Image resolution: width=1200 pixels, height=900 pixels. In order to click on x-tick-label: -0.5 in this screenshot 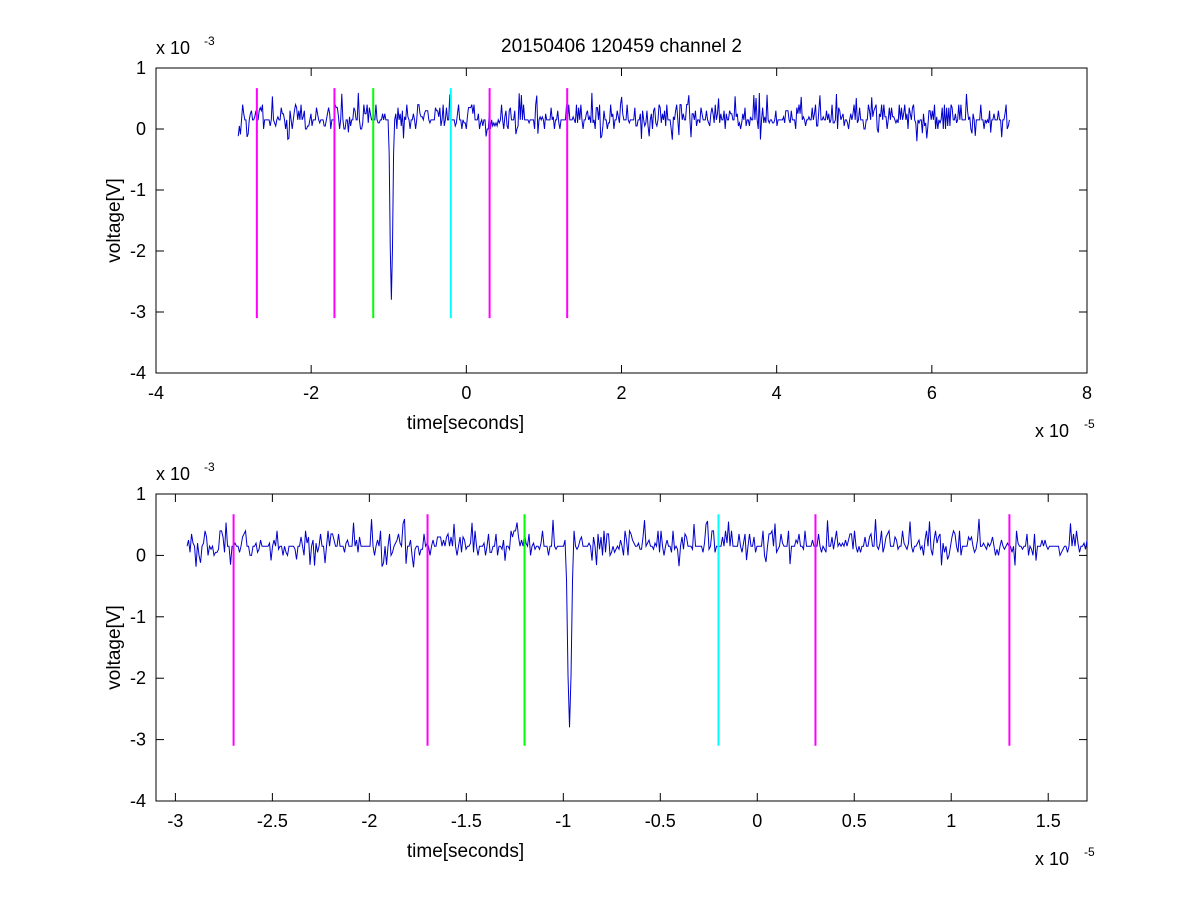, I will do `click(660, 821)`.